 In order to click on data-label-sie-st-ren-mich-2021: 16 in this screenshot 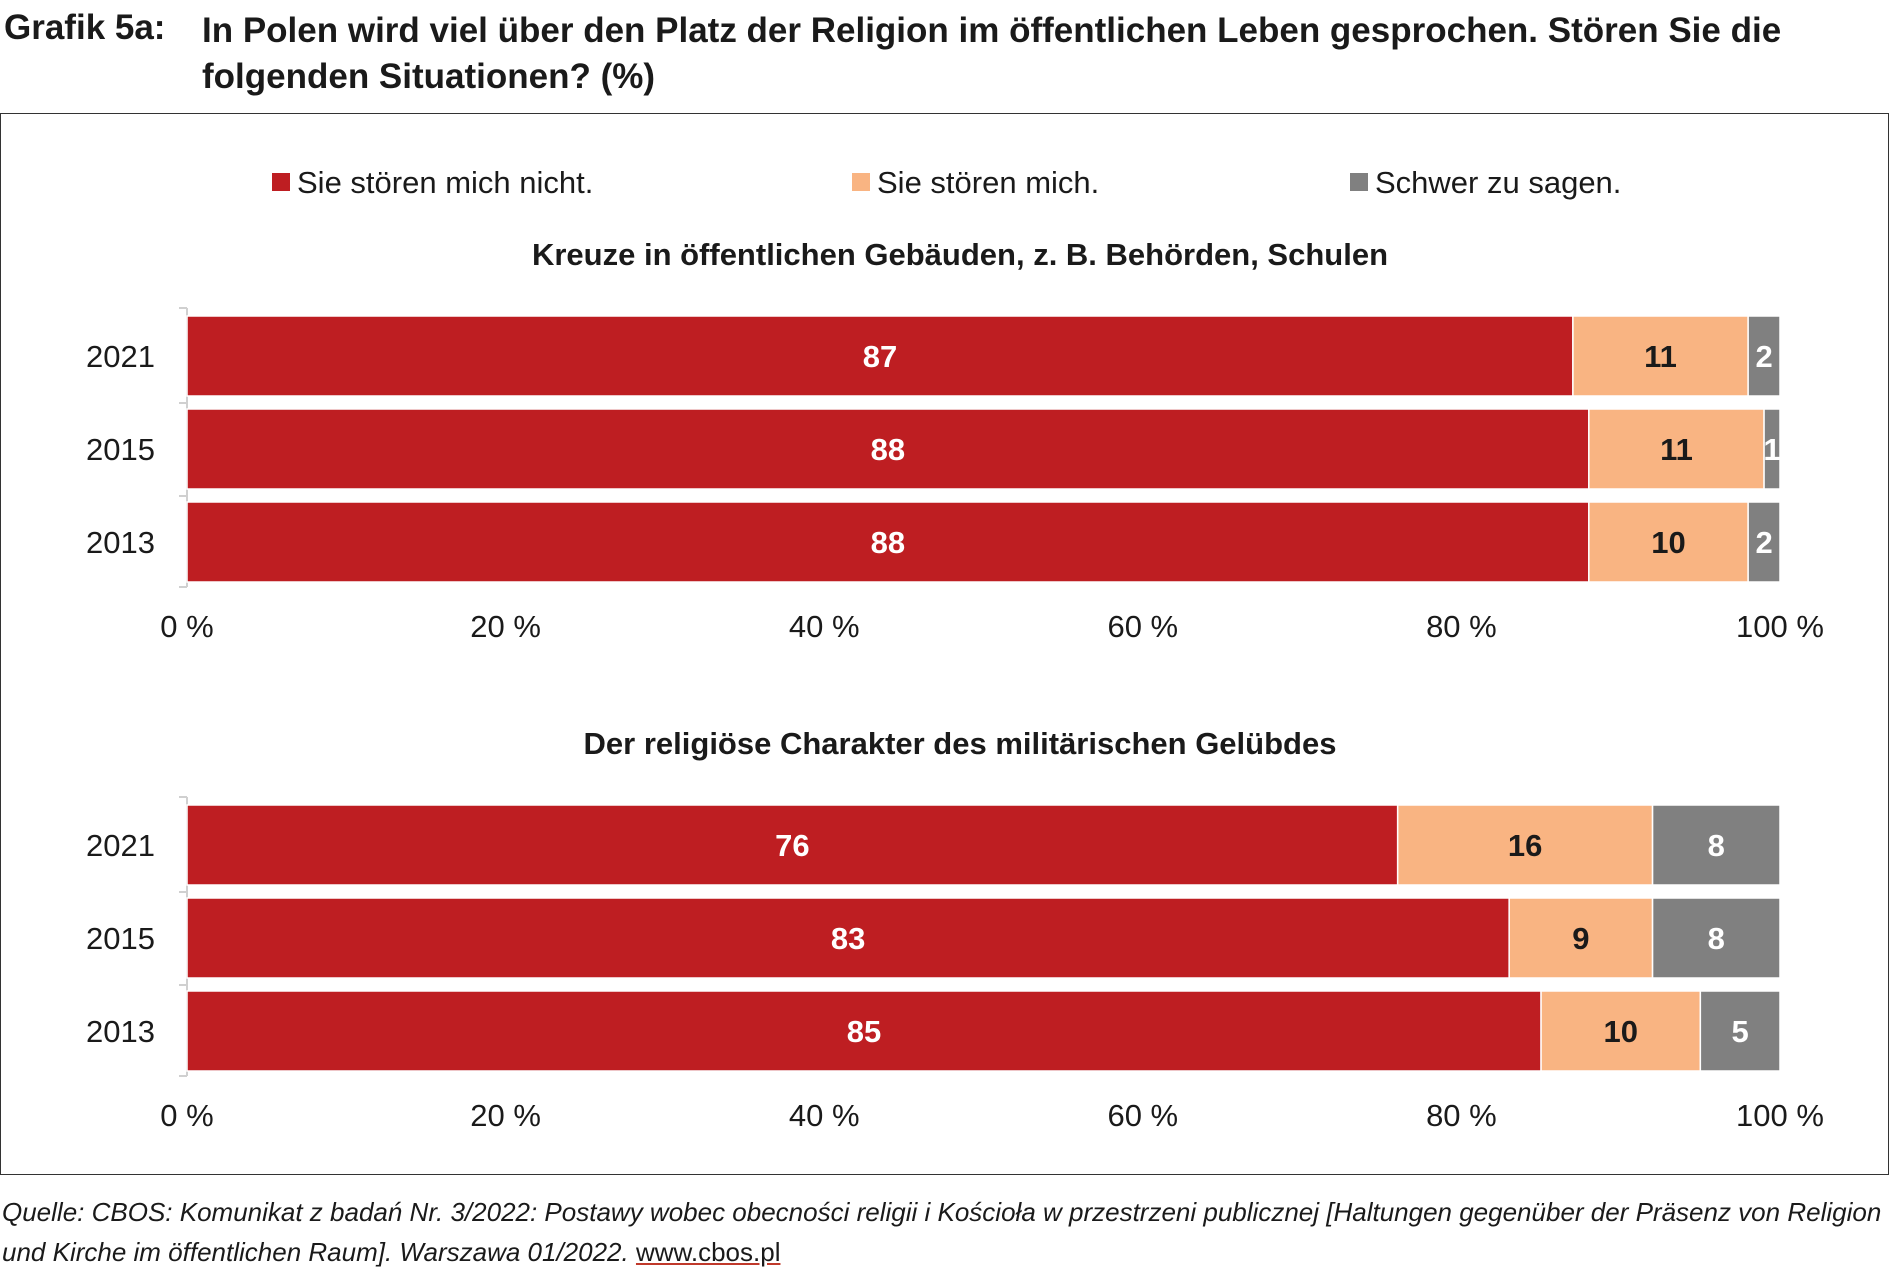, I will do `click(1525, 845)`.